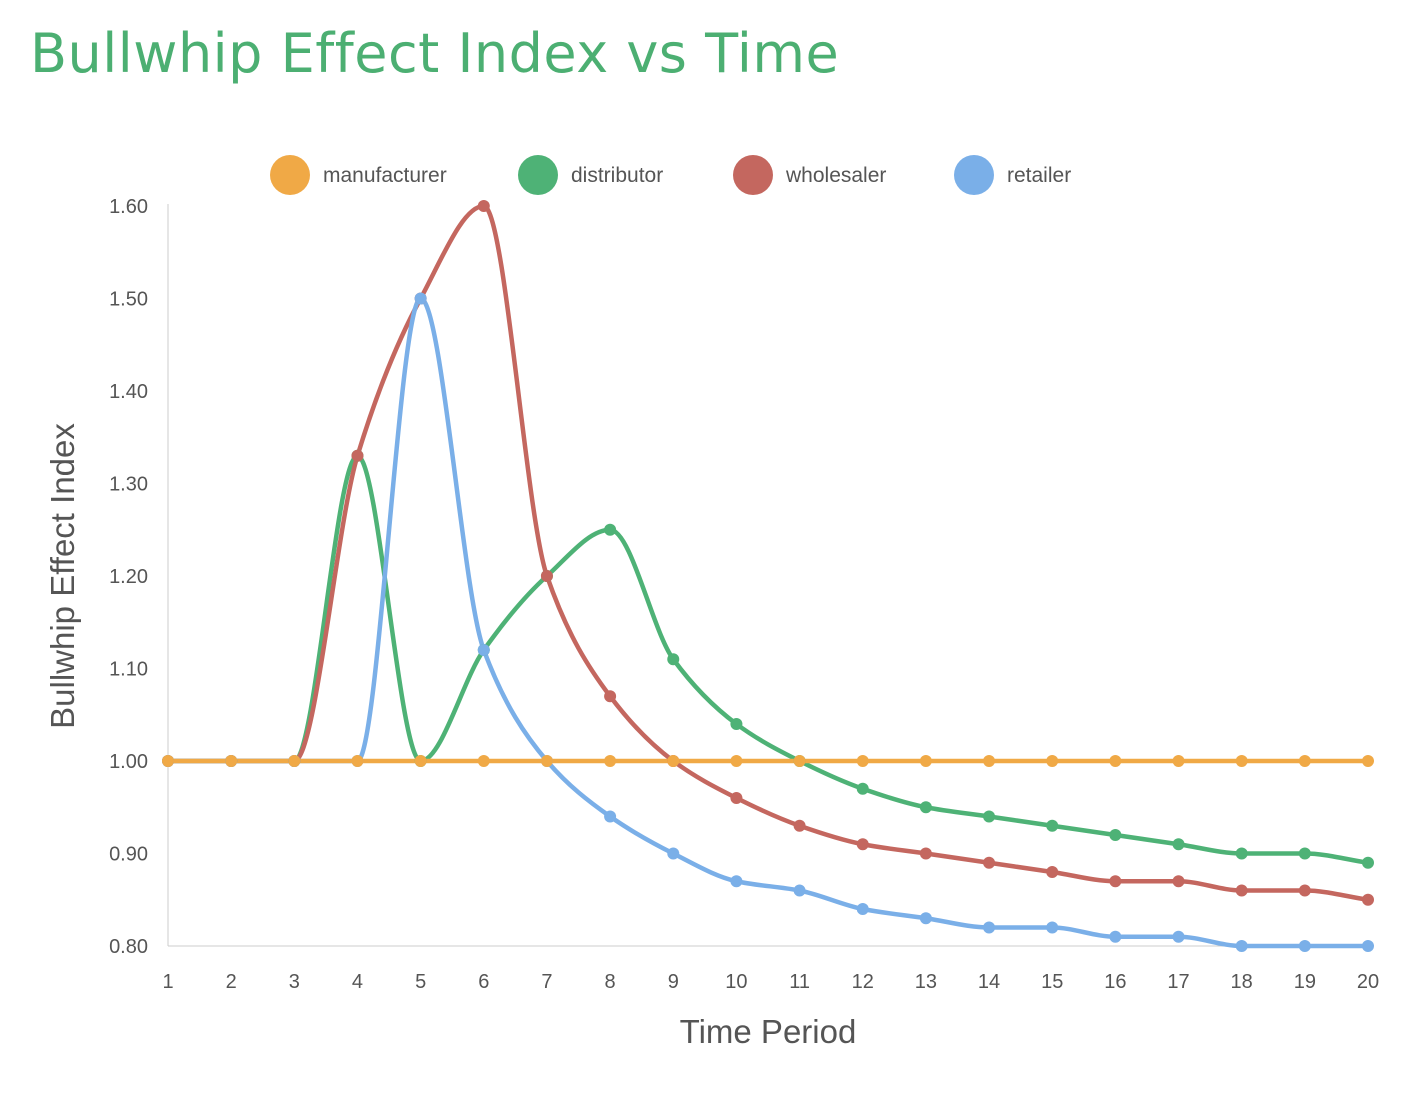 Image resolution: width=1424 pixels, height=1098 pixels. What do you see at coordinates (989, 982) in the screenshot?
I see `x-tick-label: 14` at bounding box center [989, 982].